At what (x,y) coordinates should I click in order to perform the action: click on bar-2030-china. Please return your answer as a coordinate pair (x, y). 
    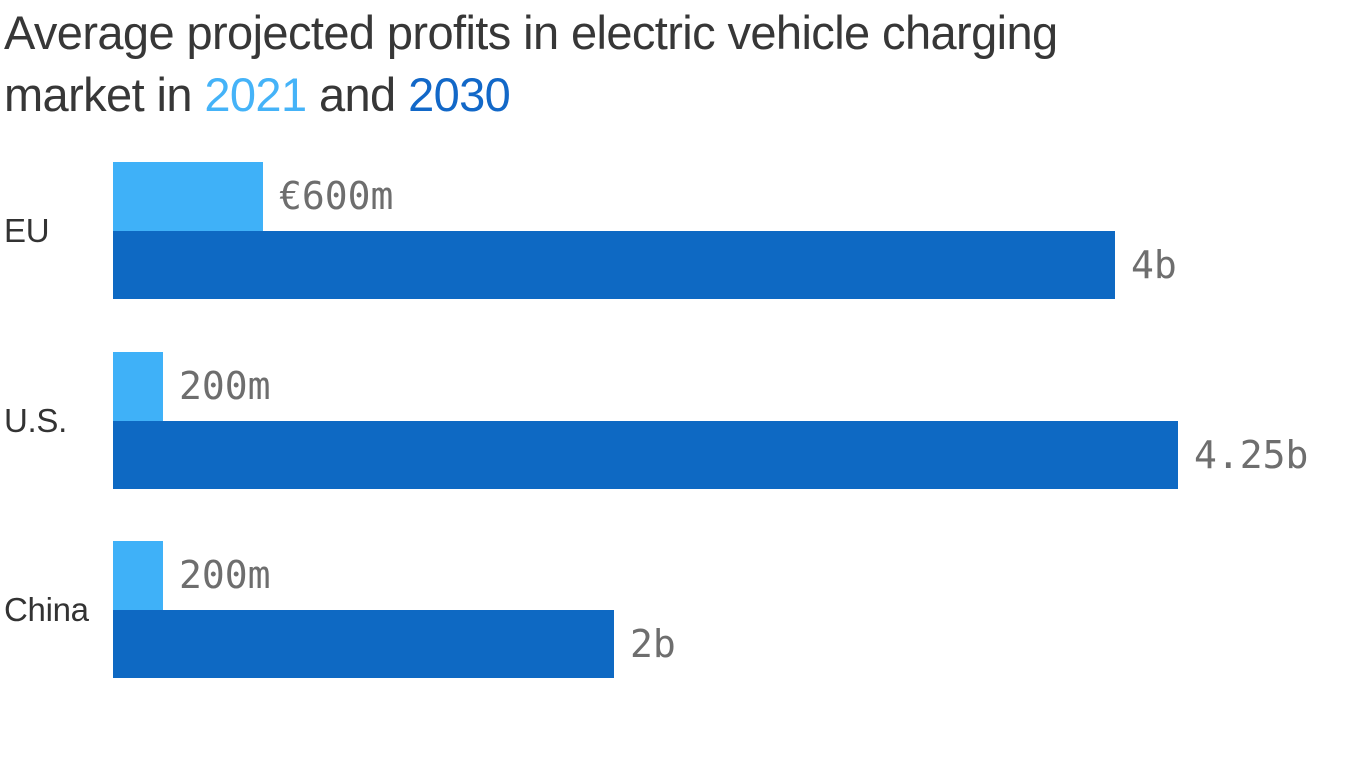
    Looking at the image, I should click on (363, 644).